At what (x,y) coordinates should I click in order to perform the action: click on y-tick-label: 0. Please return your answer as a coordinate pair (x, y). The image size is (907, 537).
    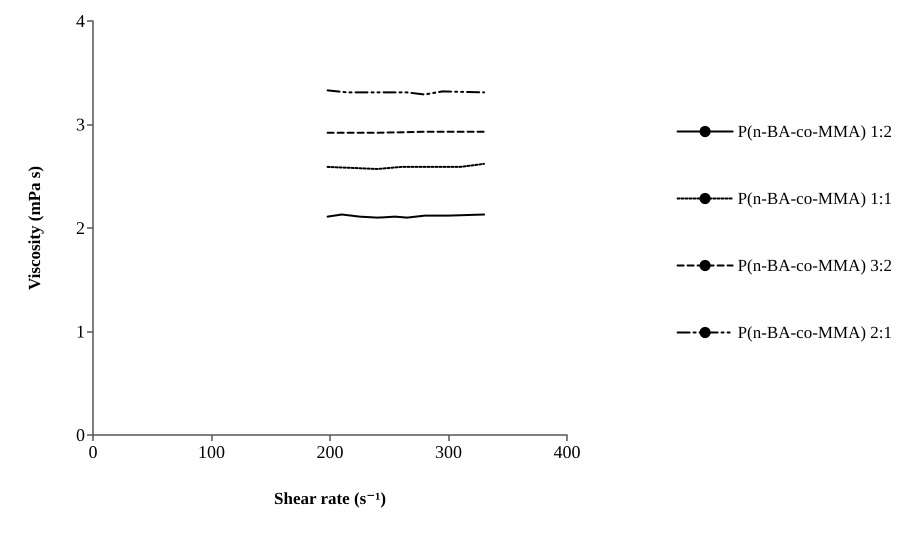
    Looking at the image, I should click on (80, 435).